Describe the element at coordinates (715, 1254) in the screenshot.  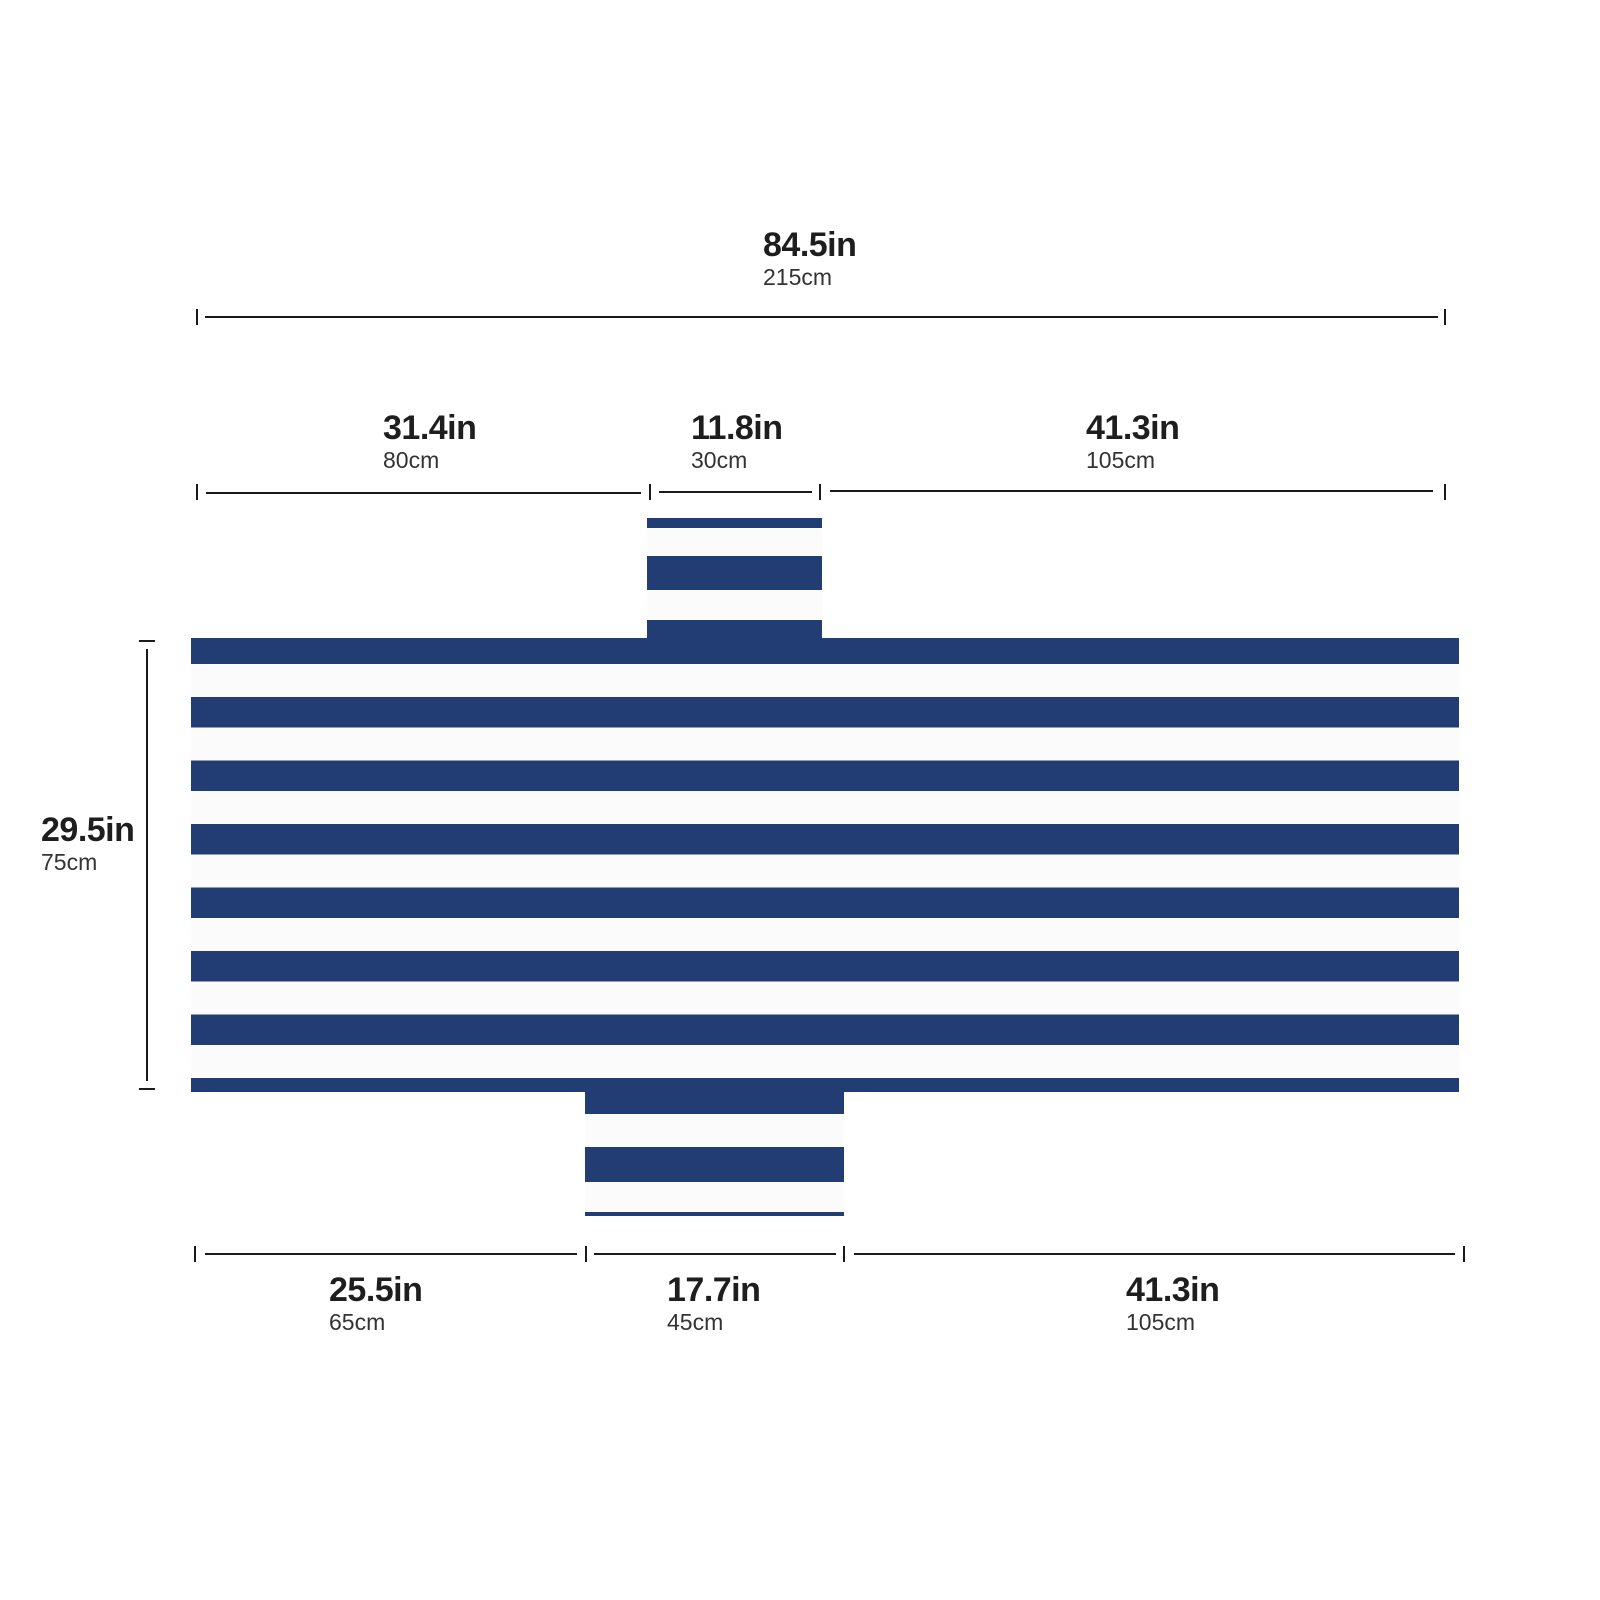
I see `bottom-segment-2-line` at that location.